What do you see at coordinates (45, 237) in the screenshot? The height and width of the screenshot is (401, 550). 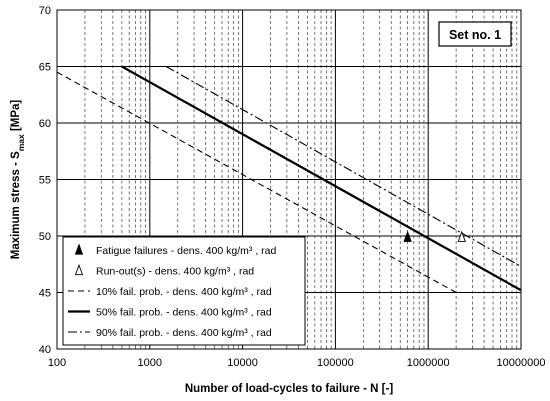 I see `y-tick-label: 50` at bounding box center [45, 237].